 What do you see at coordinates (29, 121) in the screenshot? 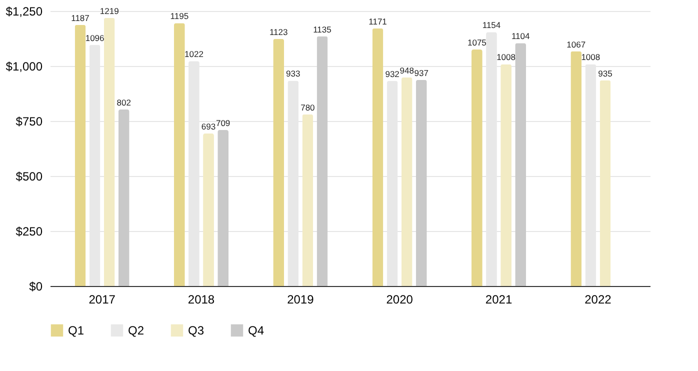
I see `y-tick-label: $750` at bounding box center [29, 121].